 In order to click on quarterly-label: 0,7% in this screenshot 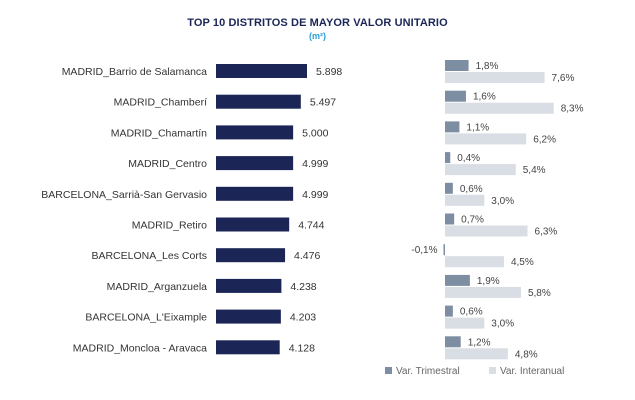, I will do `click(472, 220)`.